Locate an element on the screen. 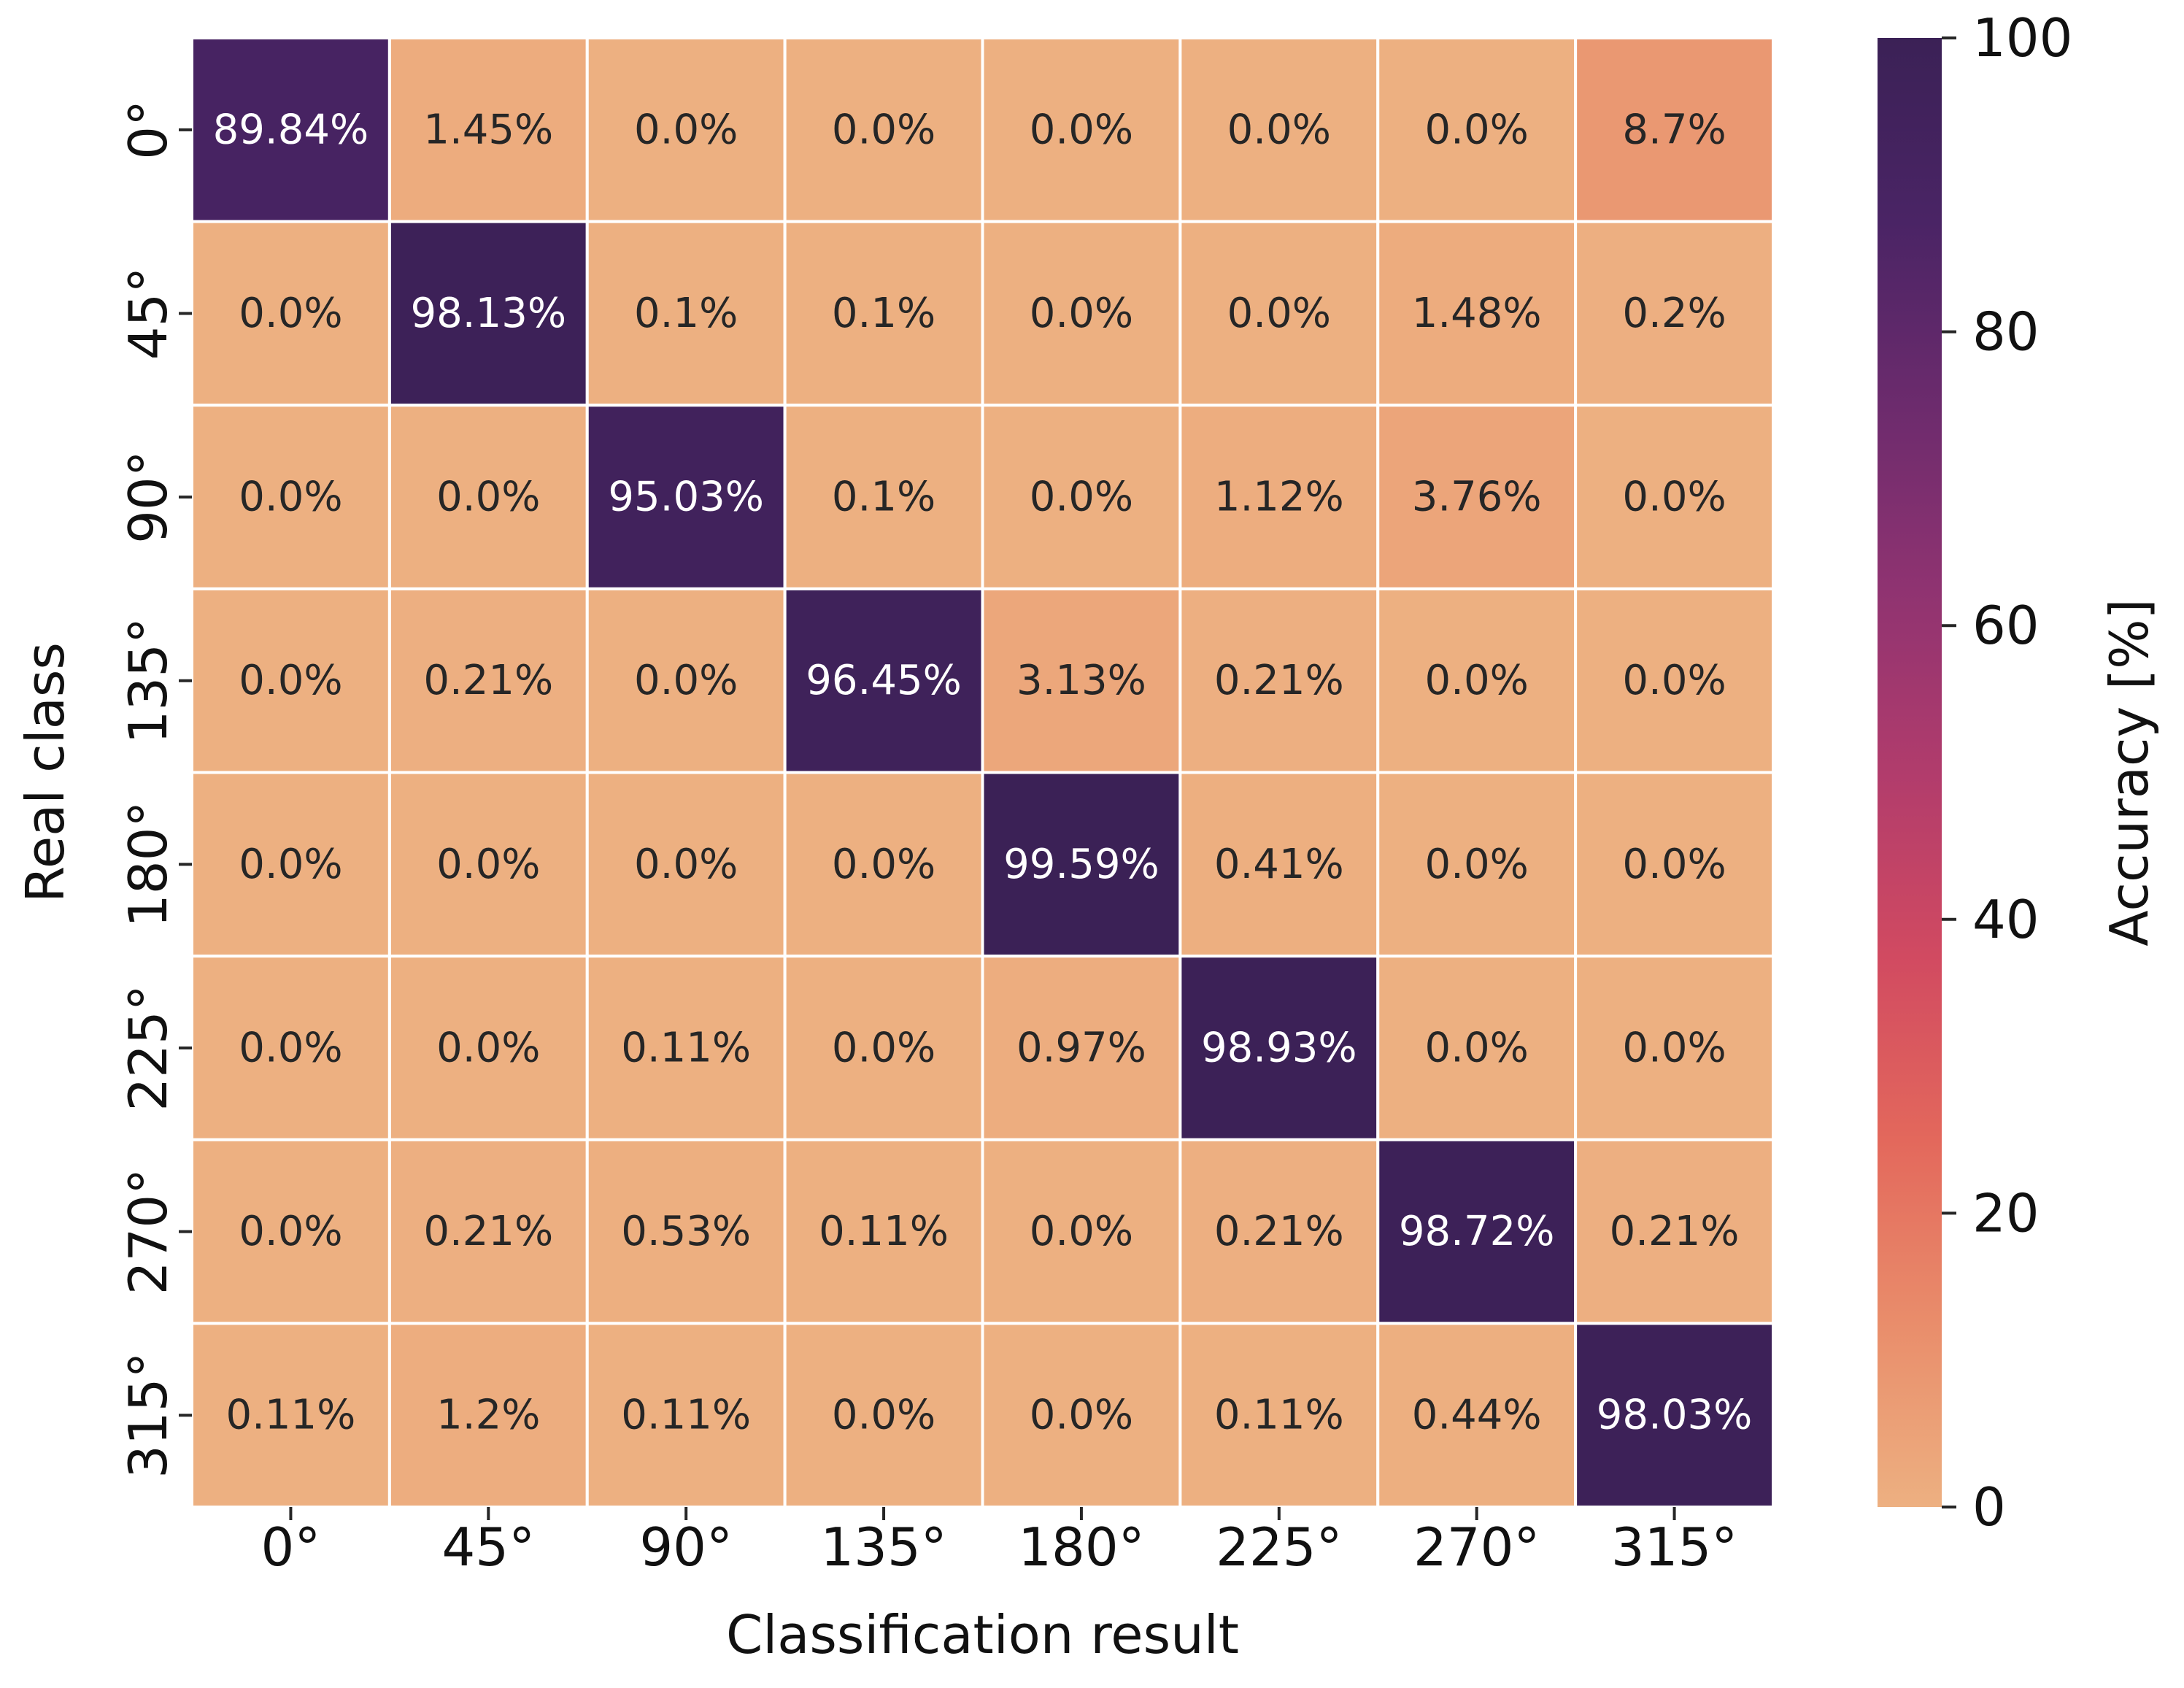  cell-value-label: 1.48% is located at coordinates (1477, 313).